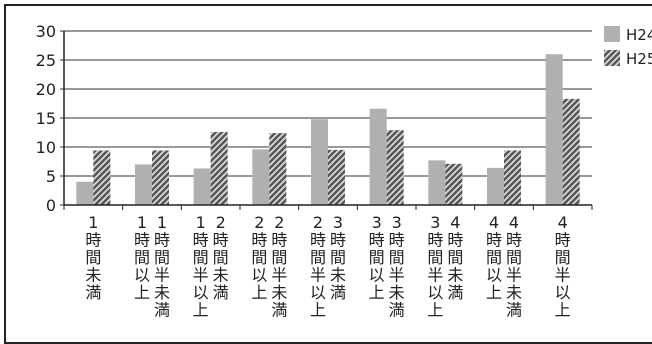 The image size is (652, 344). What do you see at coordinates (46, 89) in the screenshot?
I see `y-tick-label: 20` at bounding box center [46, 89].